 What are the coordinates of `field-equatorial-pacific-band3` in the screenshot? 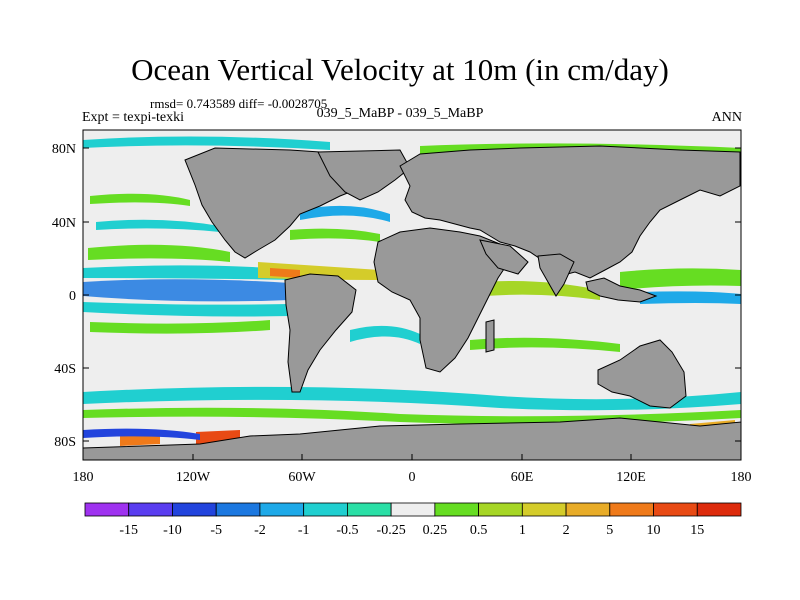 It's located at (186, 309).